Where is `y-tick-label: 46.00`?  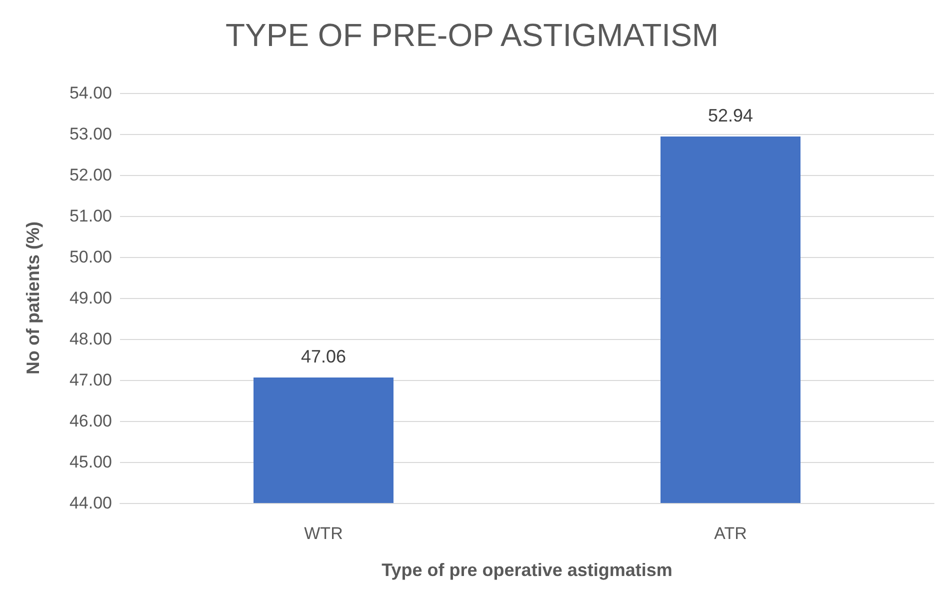
y-tick-label: 46.00 is located at coordinates (90, 421).